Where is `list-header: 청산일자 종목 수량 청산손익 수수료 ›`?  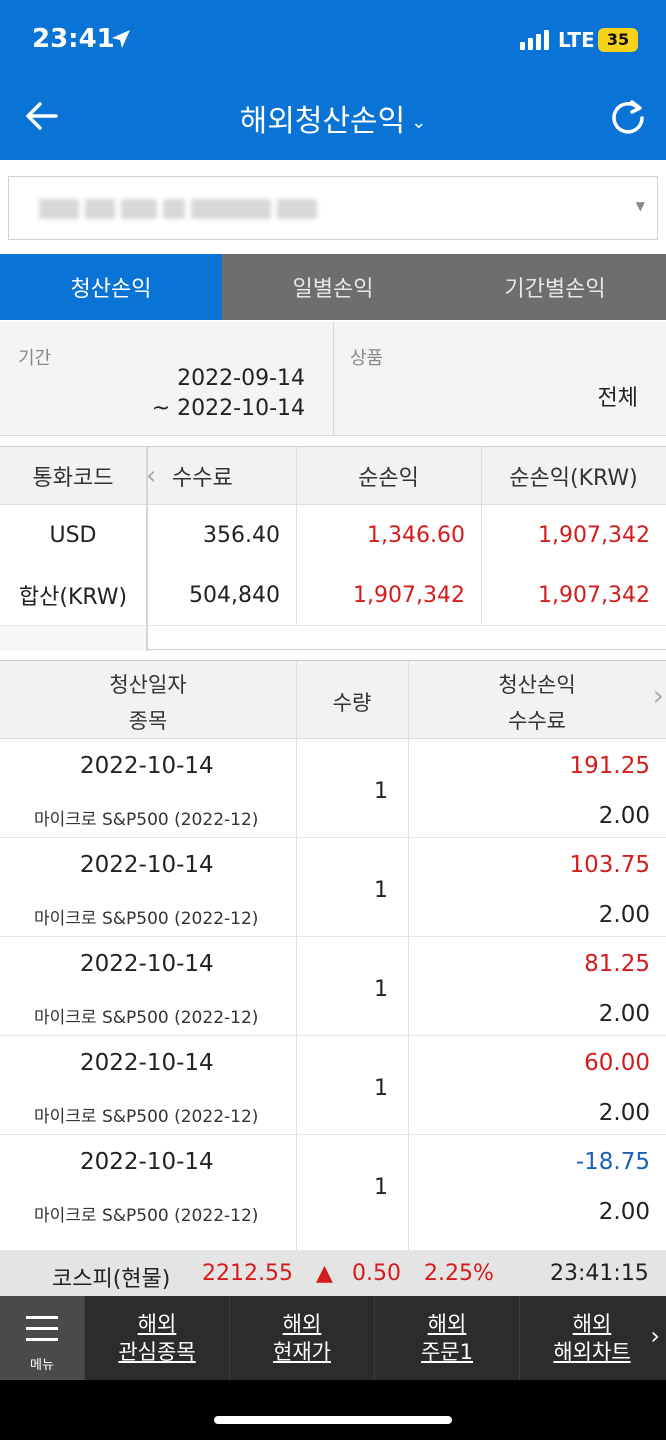 list-header: 청산일자 종목 수량 청산손익 수수료 › is located at coordinates (333, 700).